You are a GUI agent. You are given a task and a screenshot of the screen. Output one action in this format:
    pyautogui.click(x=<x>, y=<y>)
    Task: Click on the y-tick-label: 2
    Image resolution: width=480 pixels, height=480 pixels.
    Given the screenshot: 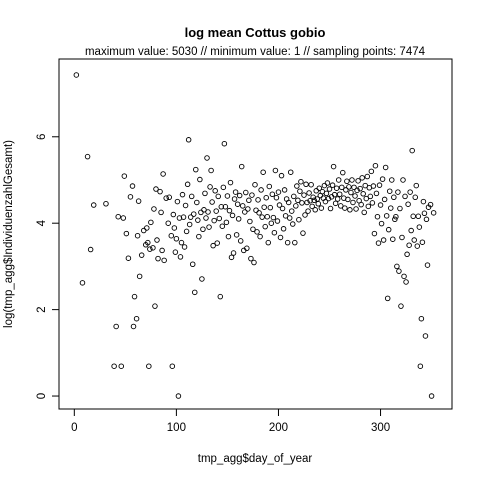 What is the action you would take?
    pyautogui.click(x=42, y=309)
    